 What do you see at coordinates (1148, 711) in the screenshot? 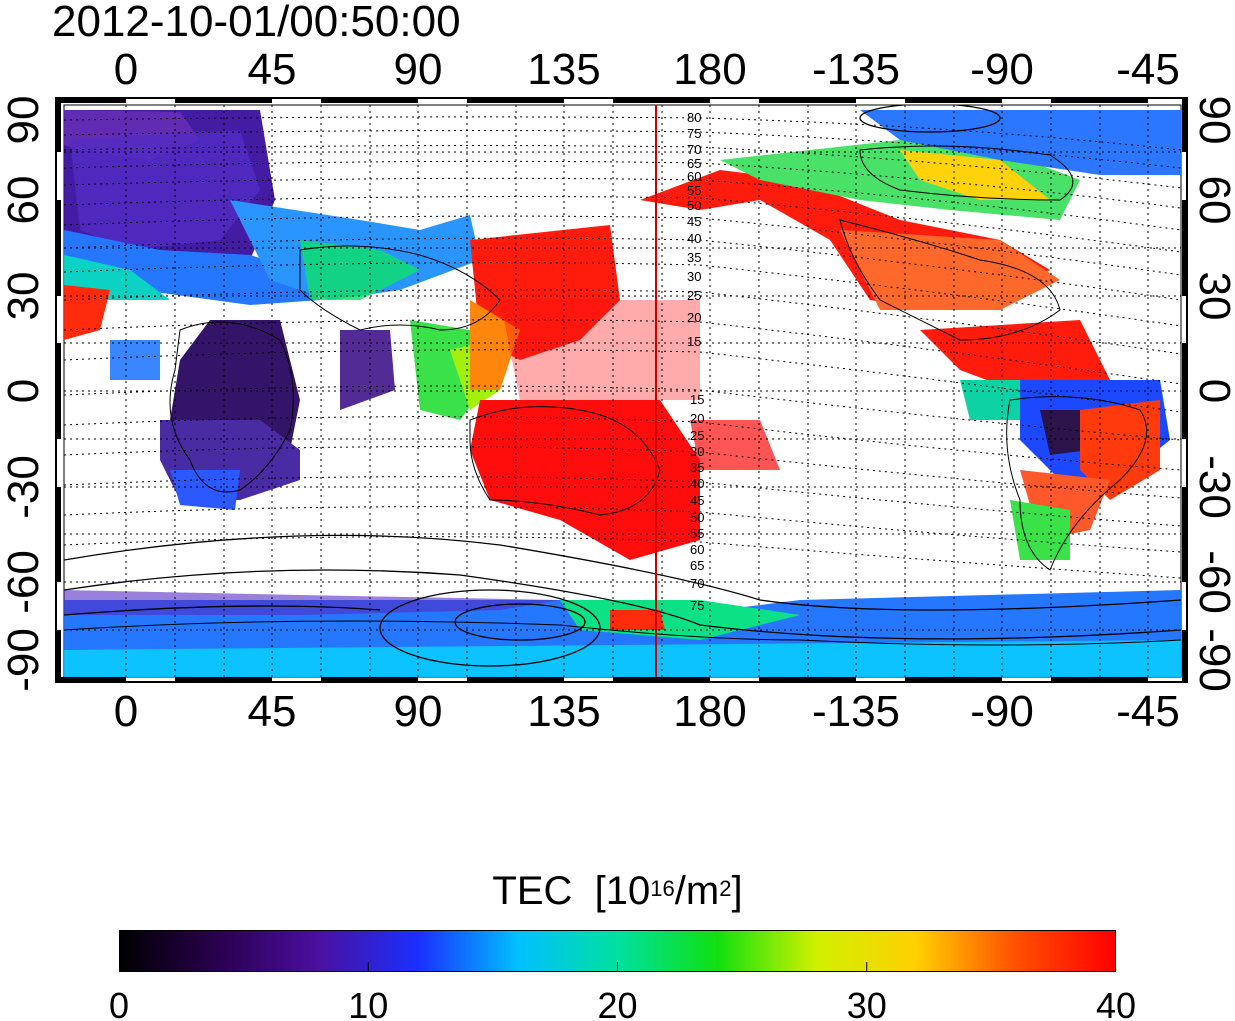
I see `lon-tick-bottom: -45` at bounding box center [1148, 711].